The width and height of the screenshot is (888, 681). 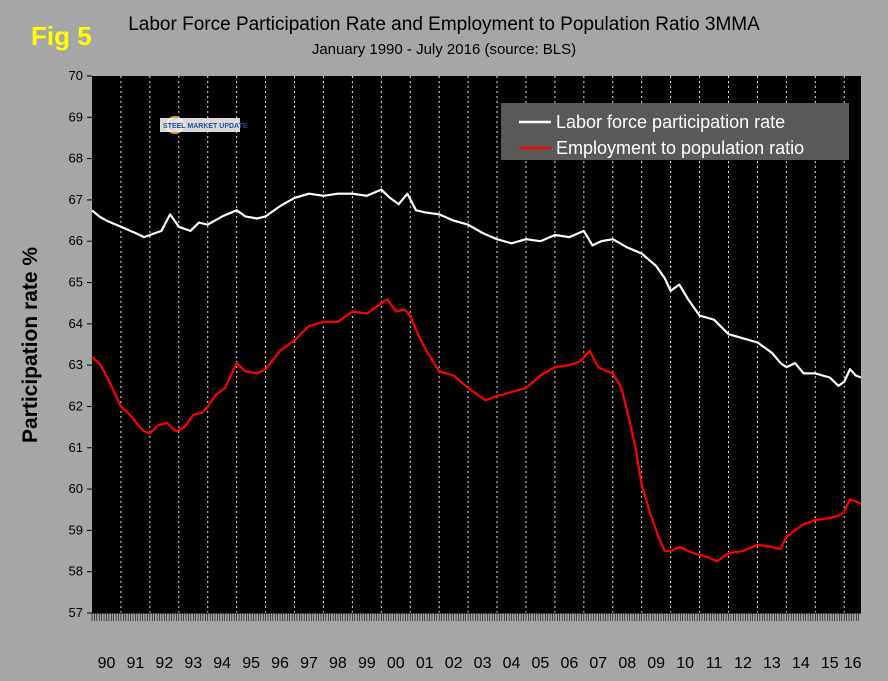 What do you see at coordinates (76, 116) in the screenshot?
I see `y-tick-label: 69` at bounding box center [76, 116].